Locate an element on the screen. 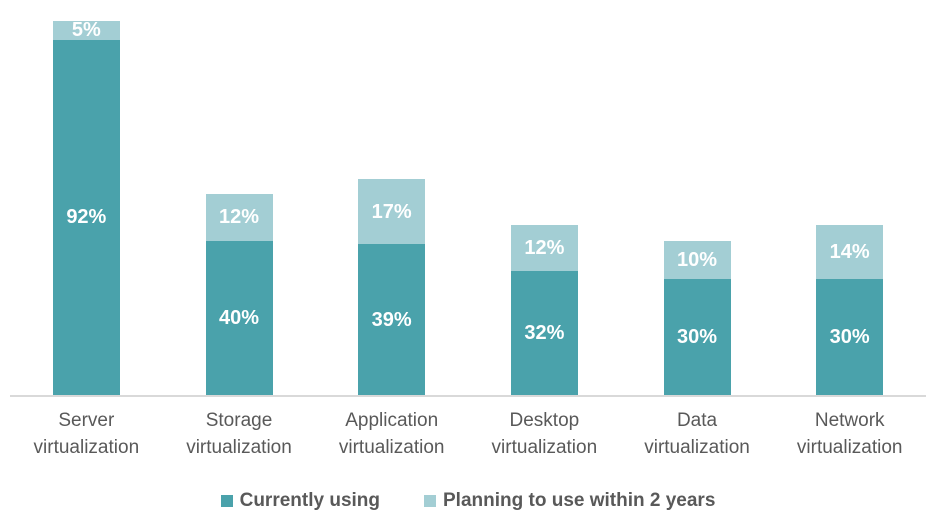  bar-segment-planning: 17% is located at coordinates (392, 211).